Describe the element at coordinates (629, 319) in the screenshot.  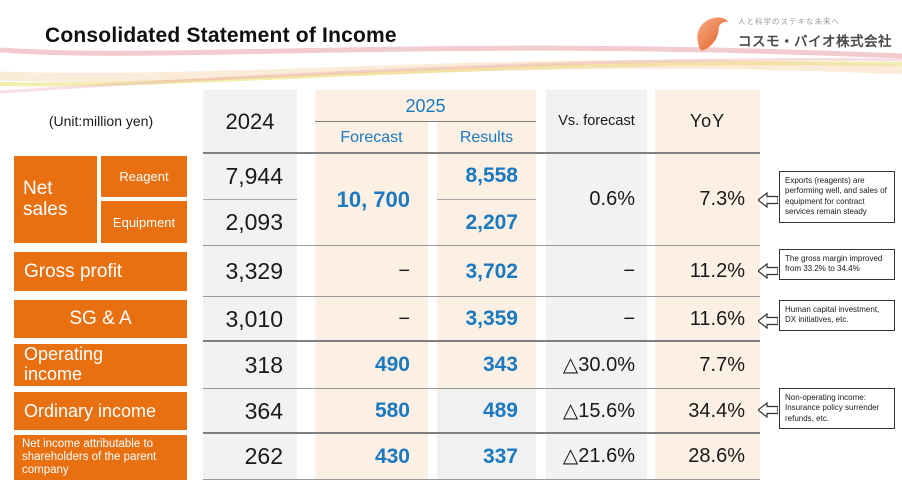
I see `cell-sga-vs: −` at that location.